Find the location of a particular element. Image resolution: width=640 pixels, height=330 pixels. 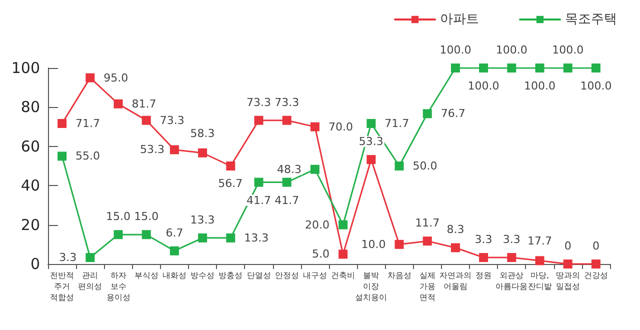

x-tick-label: 마당, 잔디밭 is located at coordinates (540, 281).